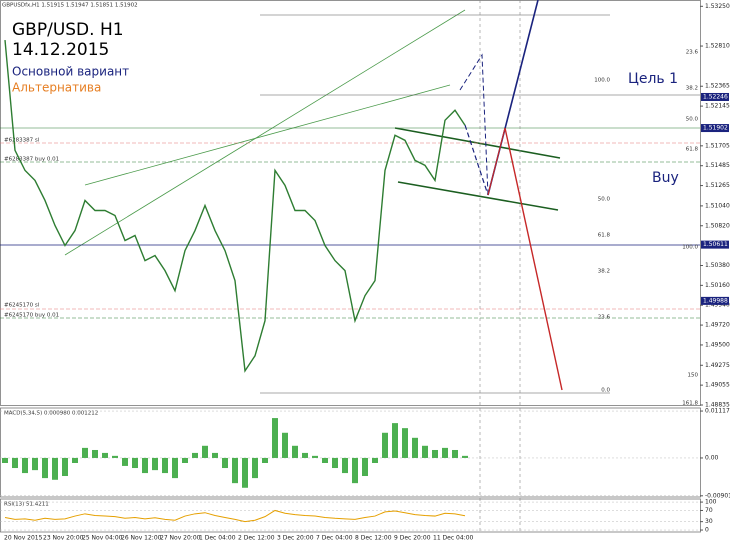  What do you see at coordinates (51, 414) in the screenshot?
I see `panel-title: MACD(5,34,5) 0.000980 0.001212` at bounding box center [51, 414].